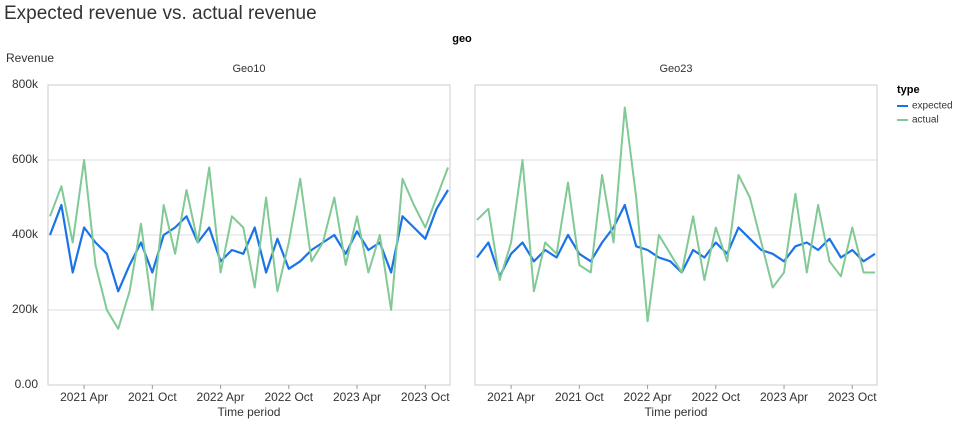  I want to click on facet-title: Geo23, so click(675, 69).